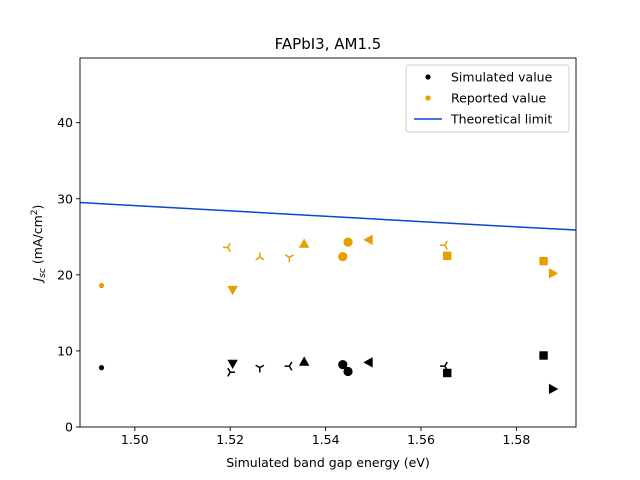 Image resolution: width=640 pixels, height=480 pixels. Describe the element at coordinates (65, 198) in the screenshot. I see `y-tick-label: 30` at that location.